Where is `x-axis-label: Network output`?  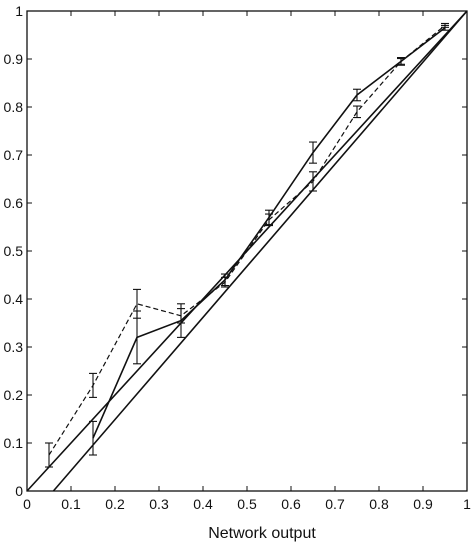
x-axis-label: Network output is located at coordinates (262, 533).